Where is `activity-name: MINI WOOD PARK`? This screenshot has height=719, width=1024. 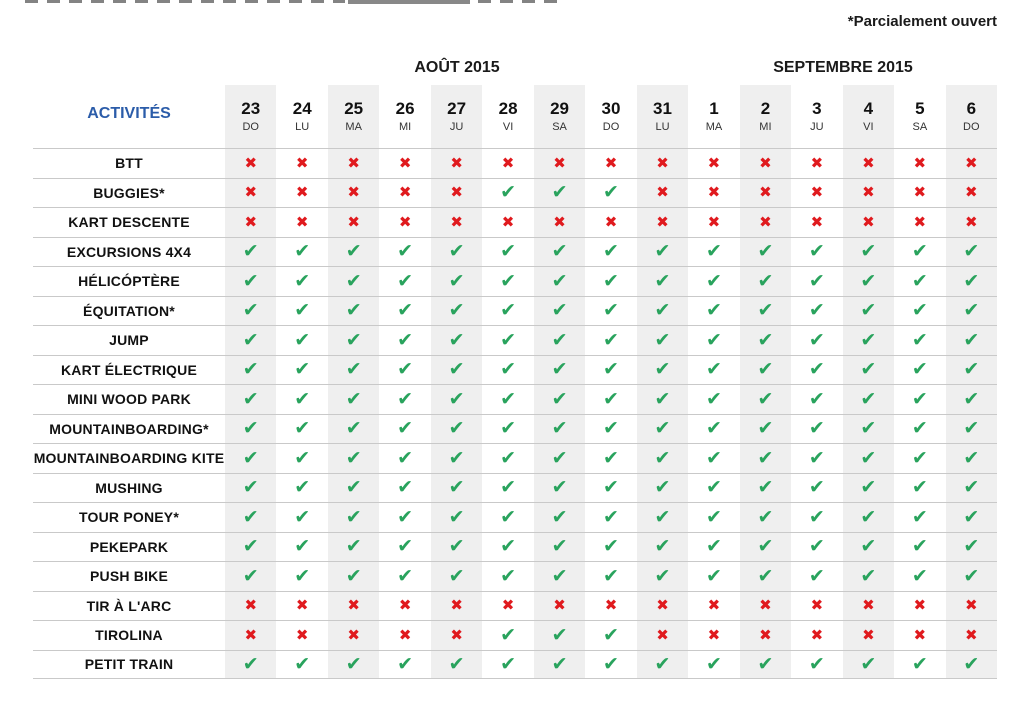
activity-name: MINI WOOD PARK is located at coordinates (129, 399).